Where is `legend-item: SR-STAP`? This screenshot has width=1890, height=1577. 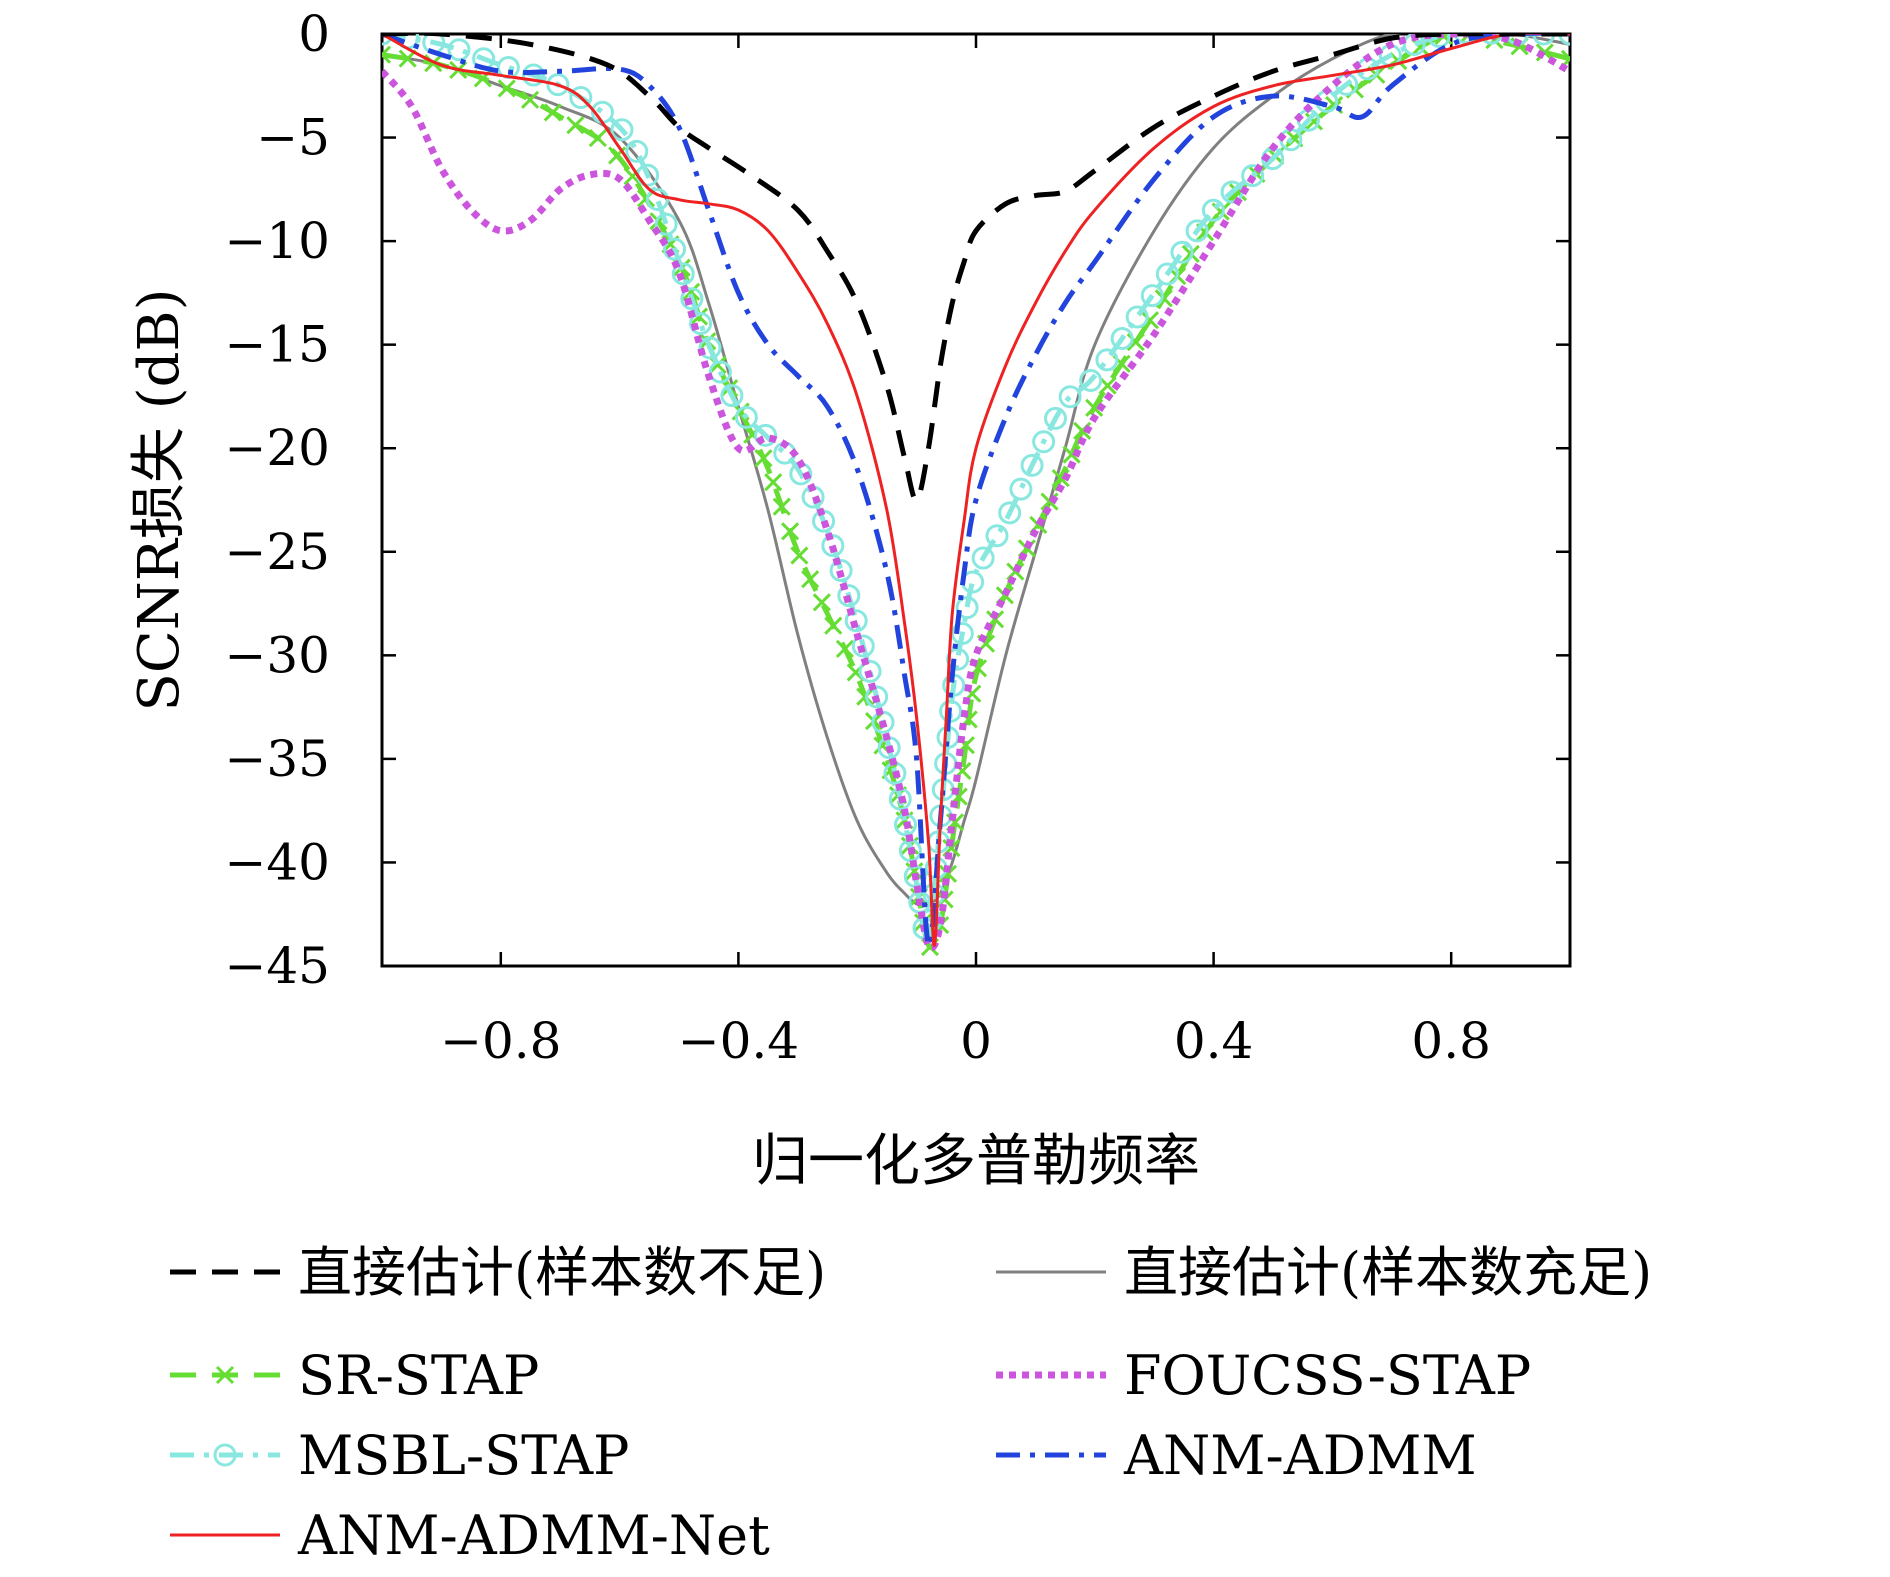
legend-item: SR-STAP is located at coordinates (354, 1375).